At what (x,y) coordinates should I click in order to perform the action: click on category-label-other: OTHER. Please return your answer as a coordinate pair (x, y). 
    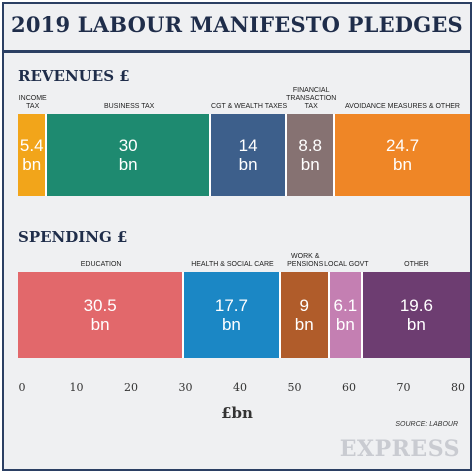
    Looking at the image, I should click on (416, 264).